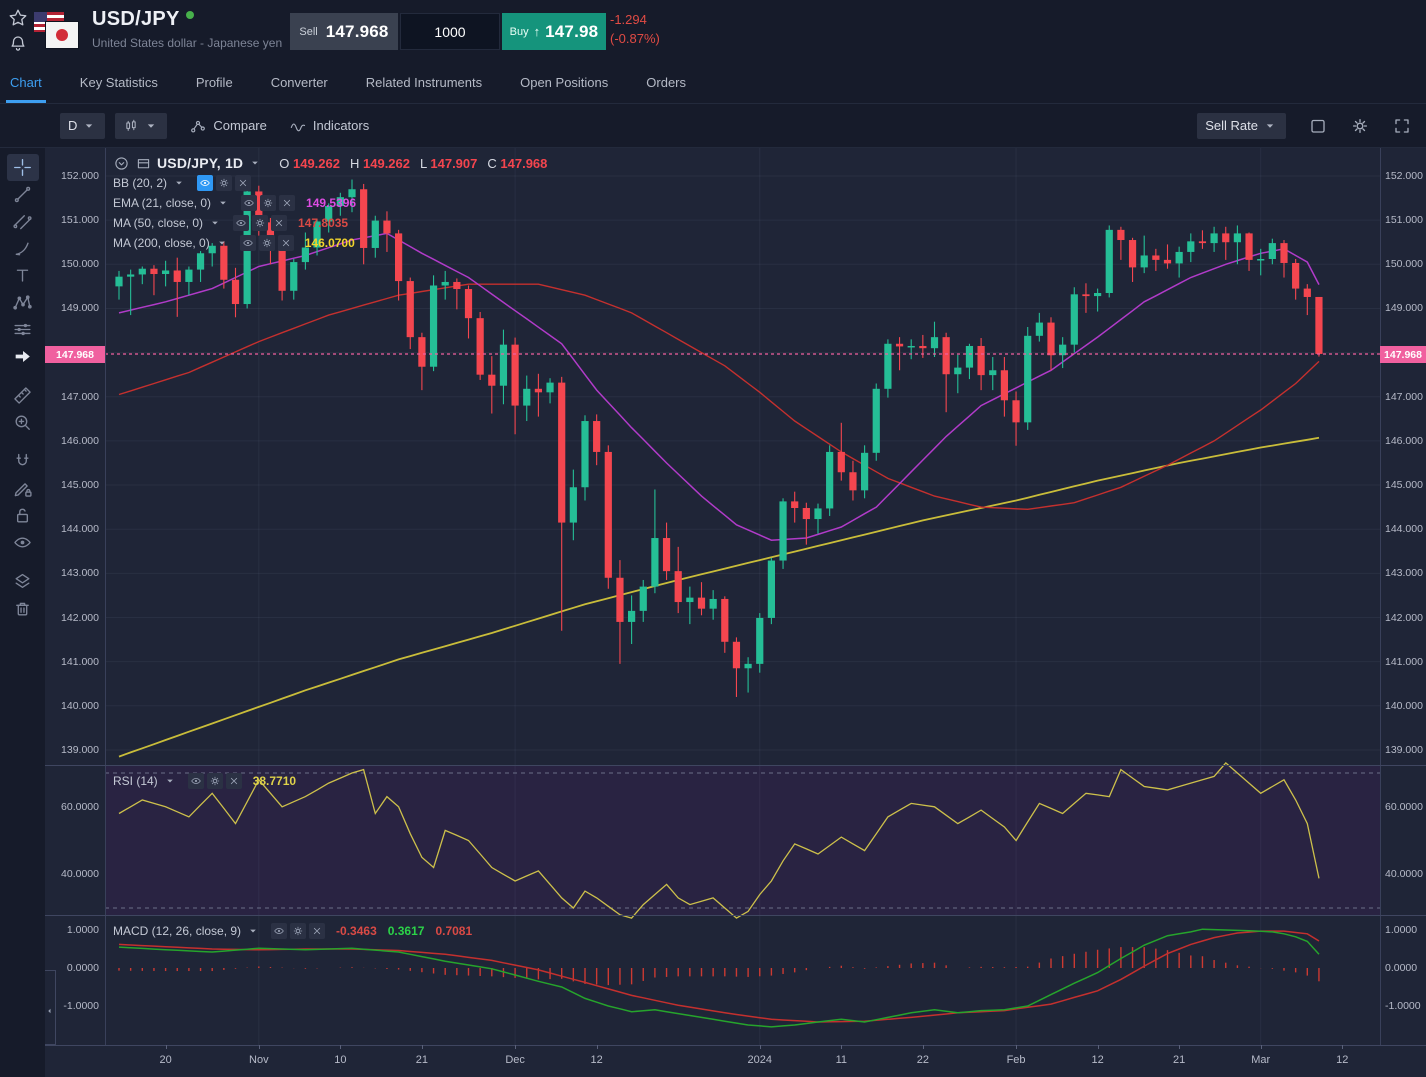 The width and height of the screenshot is (1426, 1077). I want to click on buy-button: Buy ↑ 147.98, so click(554, 31).